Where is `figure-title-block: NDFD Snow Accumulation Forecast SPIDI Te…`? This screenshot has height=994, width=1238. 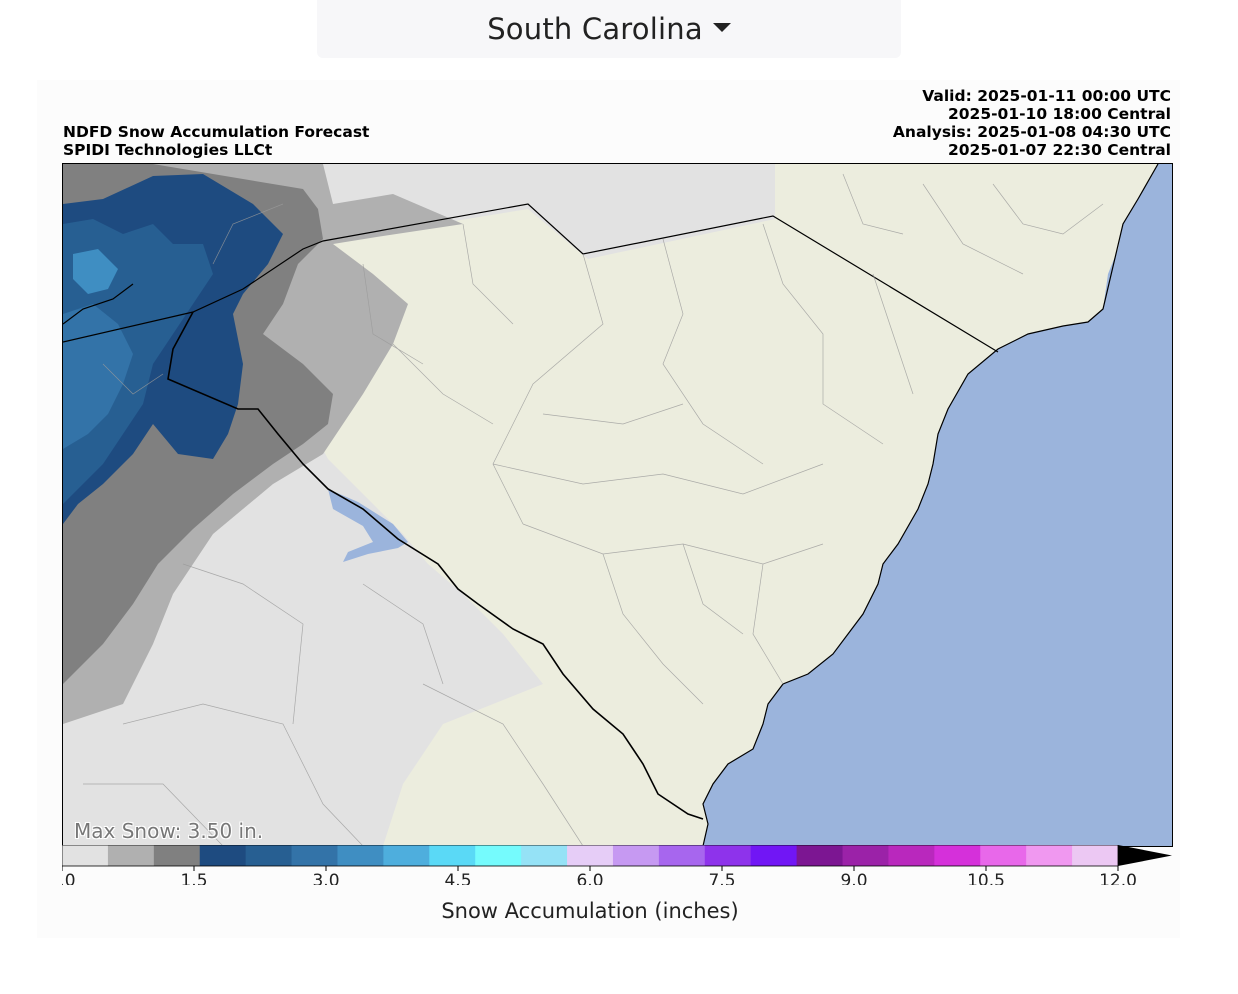
figure-title-block: NDFD Snow Accumulation Forecast SPIDI Te… is located at coordinates (216, 141).